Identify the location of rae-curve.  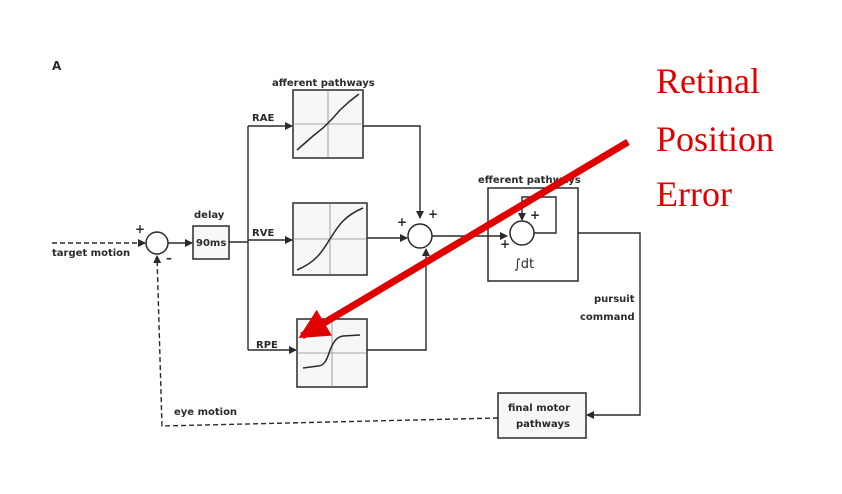
(328, 122).